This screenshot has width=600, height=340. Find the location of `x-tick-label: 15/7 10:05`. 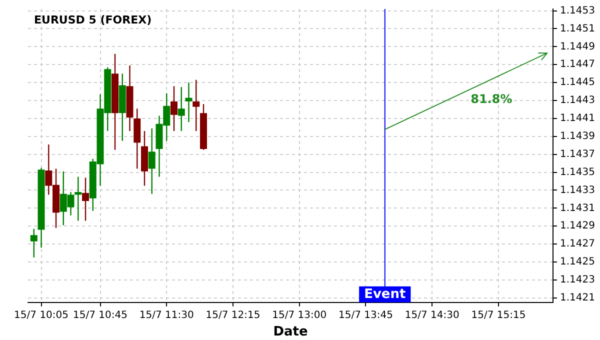

x-tick-label: 15/7 10:05 is located at coordinates (41, 315).